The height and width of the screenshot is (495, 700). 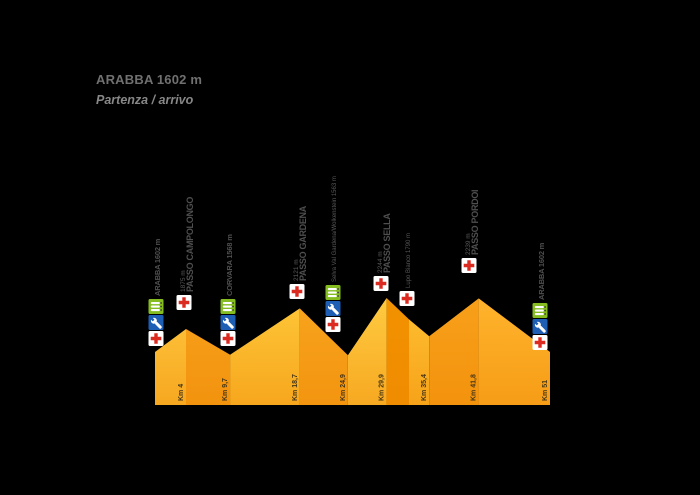 I want to click on km-marker-label: Km 35,4, so click(x=424, y=387).